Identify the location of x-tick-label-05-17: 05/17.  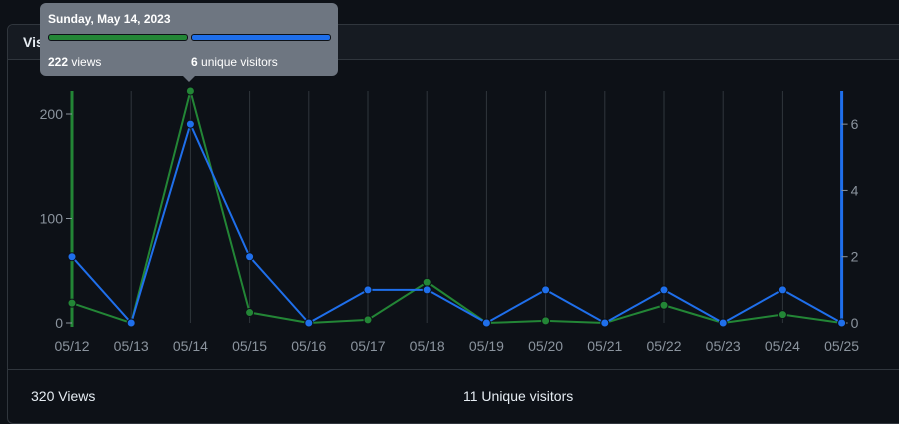
(367, 346).